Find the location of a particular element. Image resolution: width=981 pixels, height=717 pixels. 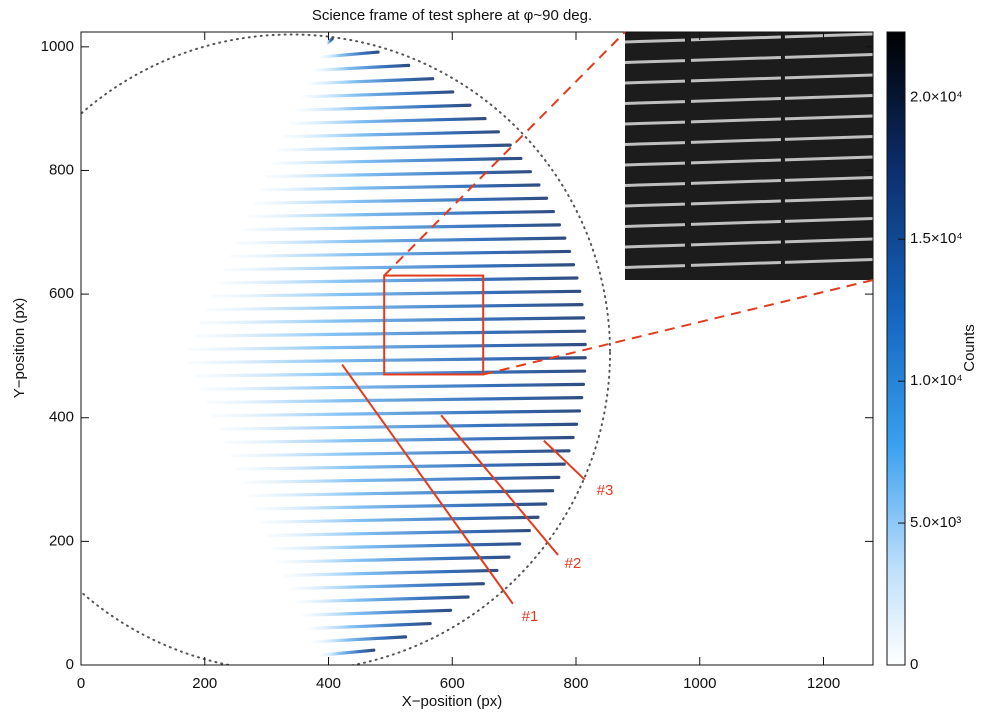

colorbar-tick-label: 1.5×10⁴ is located at coordinates (936, 238).